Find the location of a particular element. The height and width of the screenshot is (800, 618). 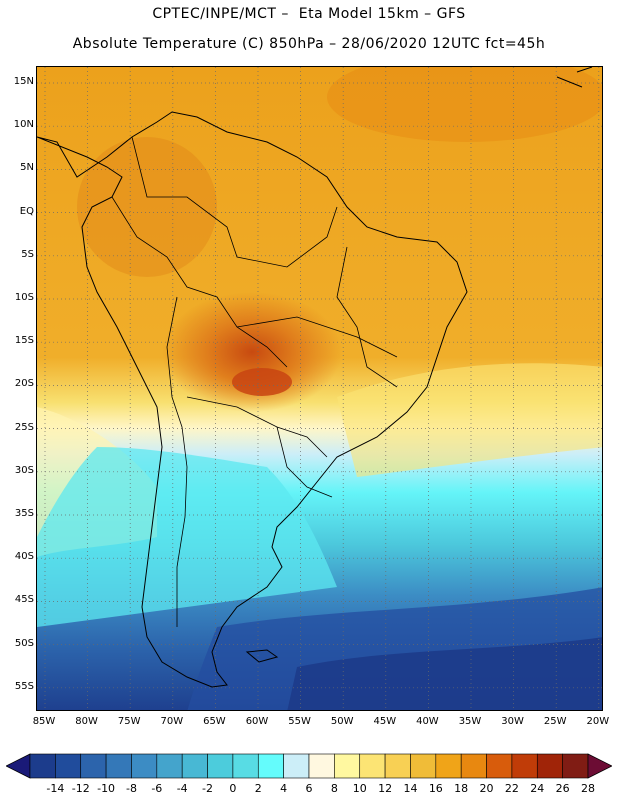

border-chile-argentina is located at coordinates (177, 461).